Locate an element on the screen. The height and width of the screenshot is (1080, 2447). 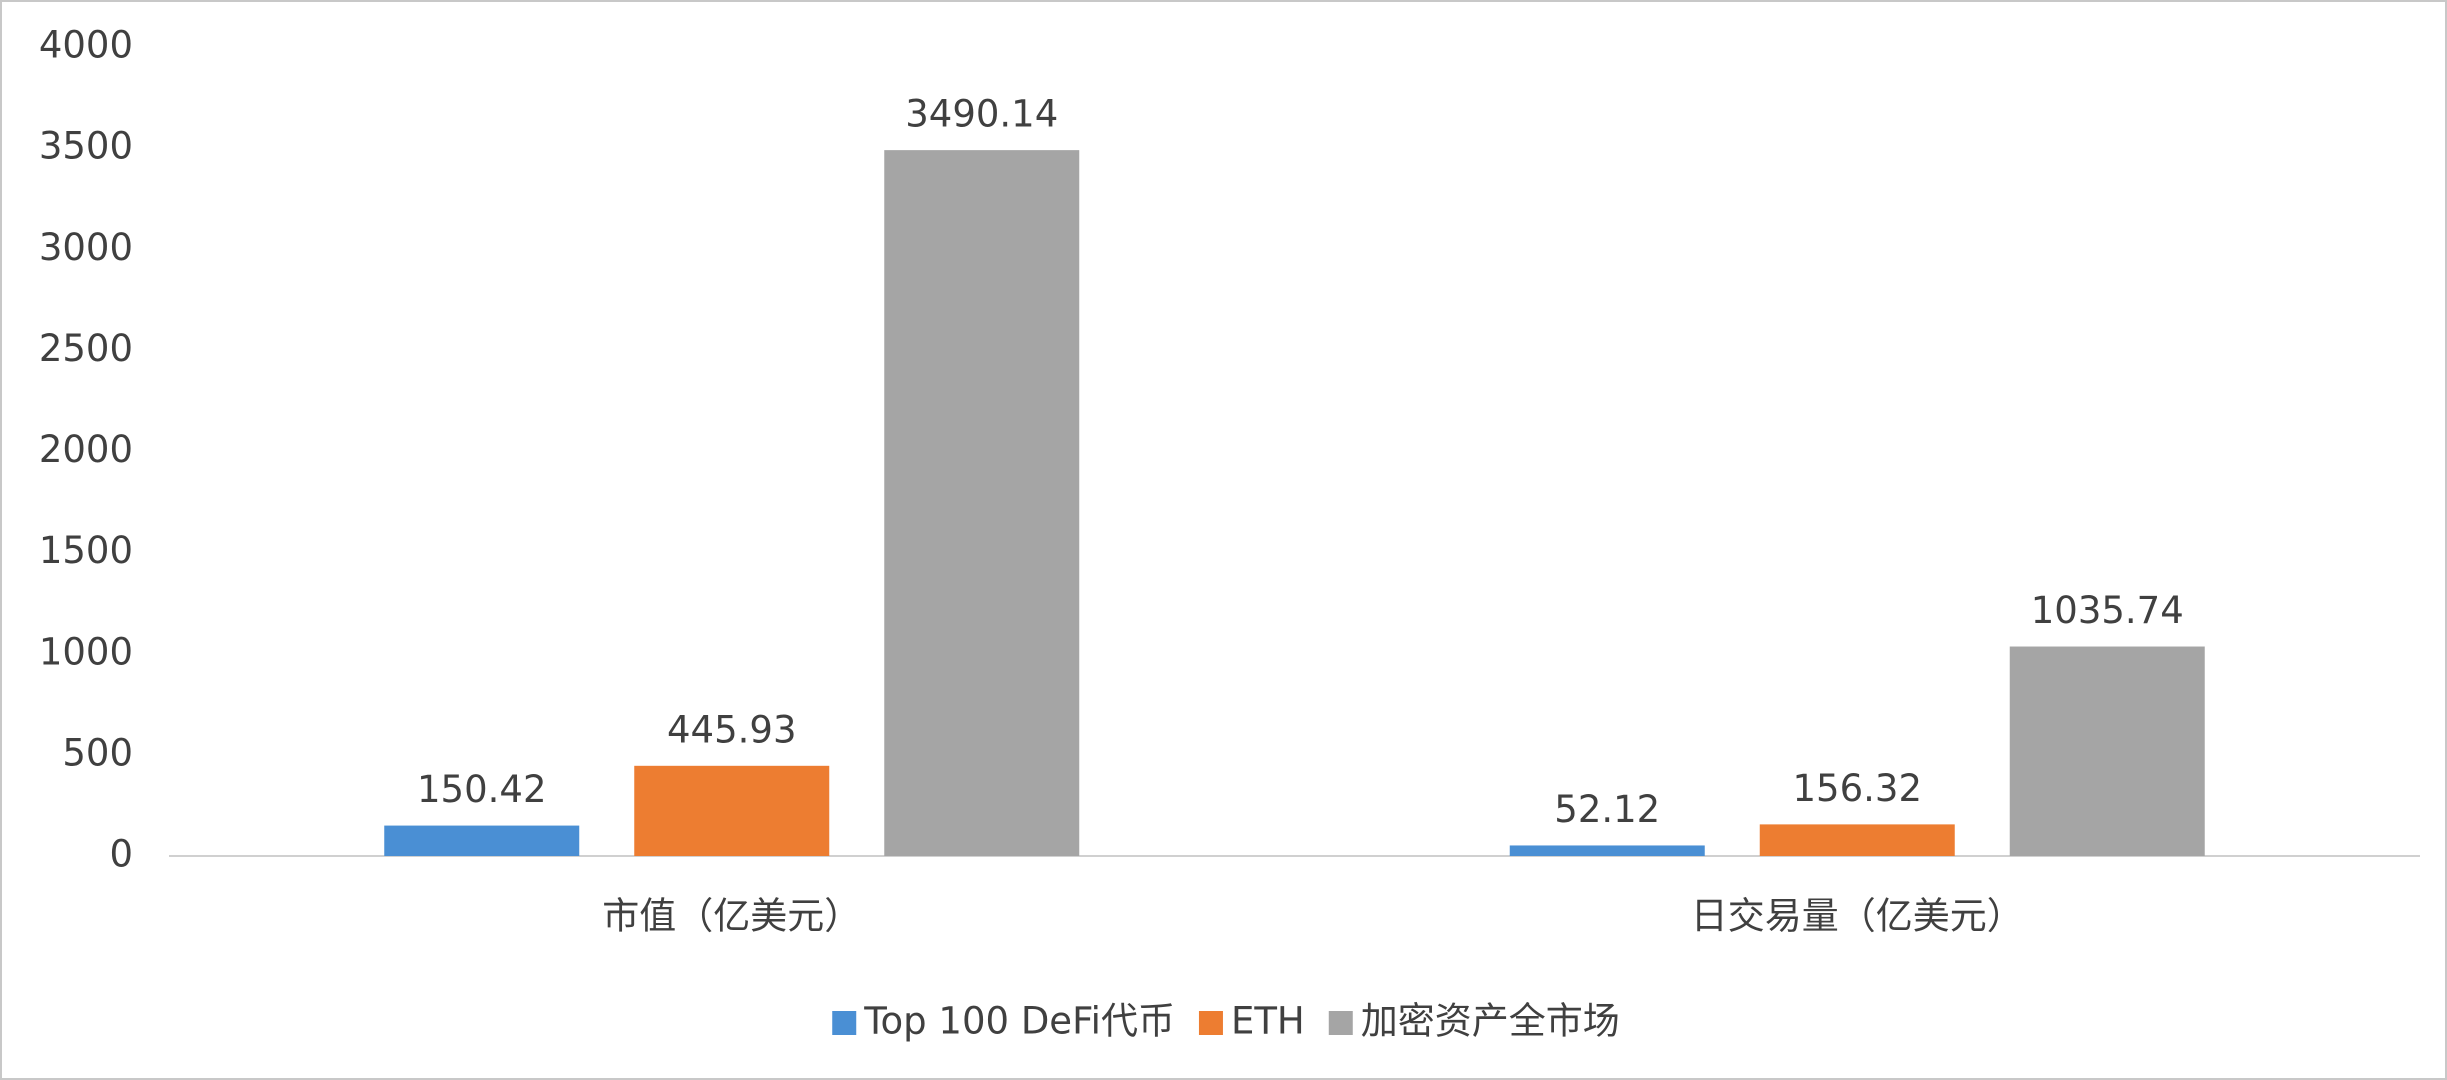
data-label: 150.42 is located at coordinates (481, 789).